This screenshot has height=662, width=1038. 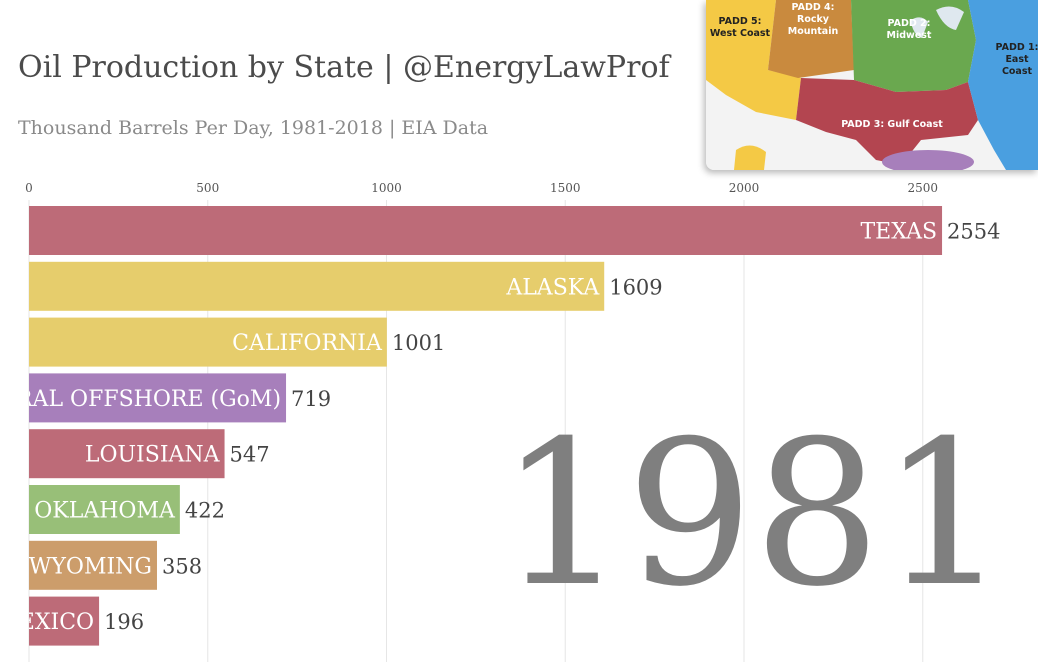 I want to click on map-region-label: Mountain, so click(x=813, y=31).